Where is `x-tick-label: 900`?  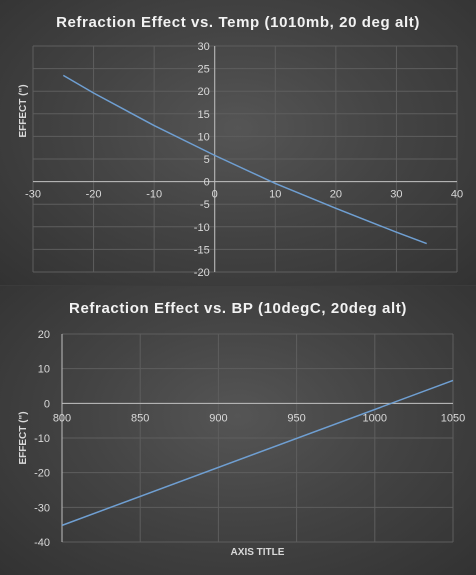 x-tick-label: 900 is located at coordinates (218, 418).